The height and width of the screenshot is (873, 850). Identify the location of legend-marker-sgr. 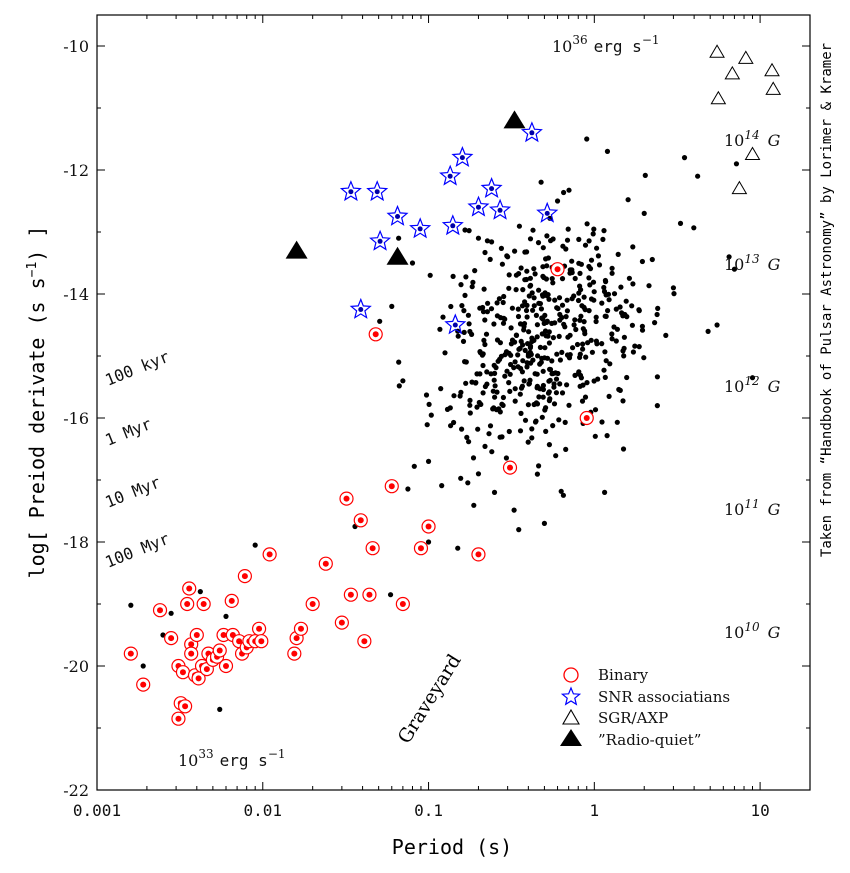
(571, 716).